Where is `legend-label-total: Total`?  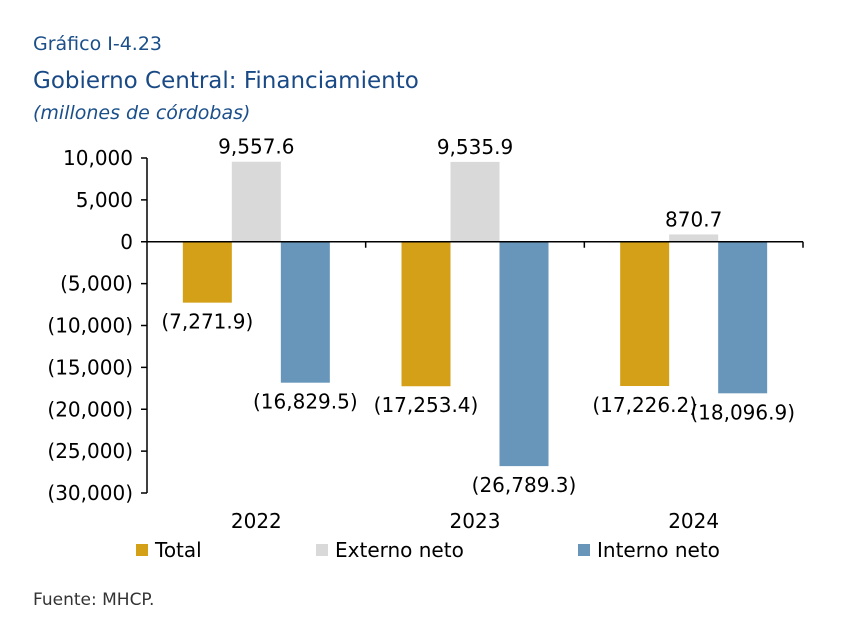
legend-label-total: Total is located at coordinates (178, 550).